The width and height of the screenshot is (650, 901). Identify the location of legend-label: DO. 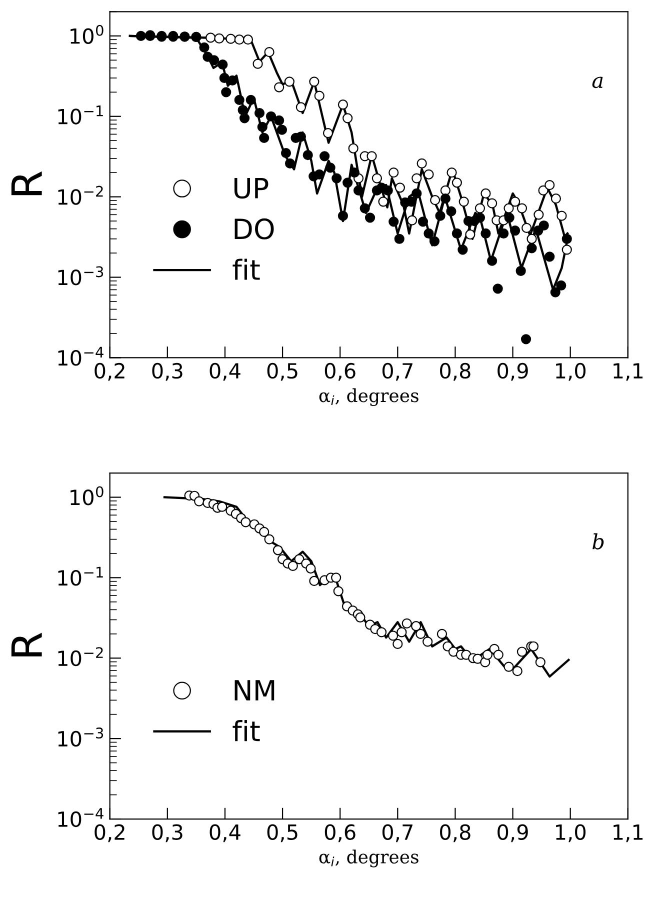
(254, 229).